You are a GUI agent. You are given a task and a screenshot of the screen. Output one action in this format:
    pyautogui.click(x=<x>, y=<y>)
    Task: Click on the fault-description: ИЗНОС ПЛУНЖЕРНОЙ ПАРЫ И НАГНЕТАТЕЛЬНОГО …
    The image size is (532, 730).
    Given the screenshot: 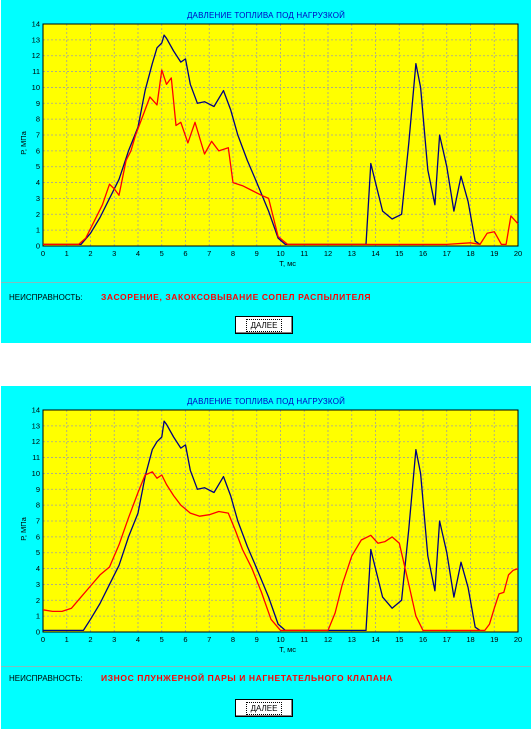 What is the action you would take?
    pyautogui.click(x=247, y=678)
    